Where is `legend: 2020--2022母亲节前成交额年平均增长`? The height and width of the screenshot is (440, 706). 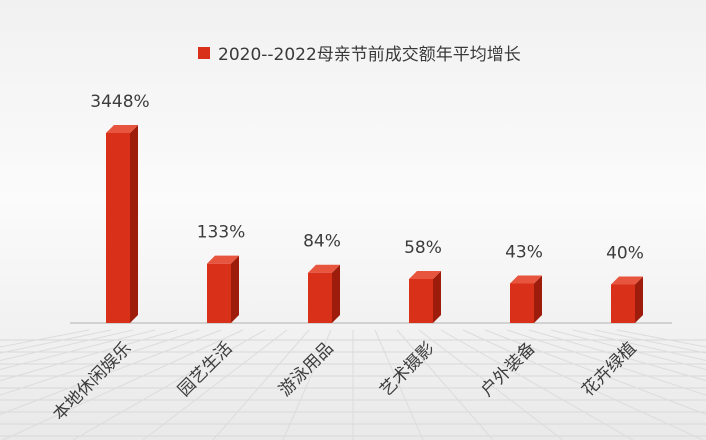
legend: 2020--2022母亲节前成交额年平均增长 is located at coordinates (359, 52).